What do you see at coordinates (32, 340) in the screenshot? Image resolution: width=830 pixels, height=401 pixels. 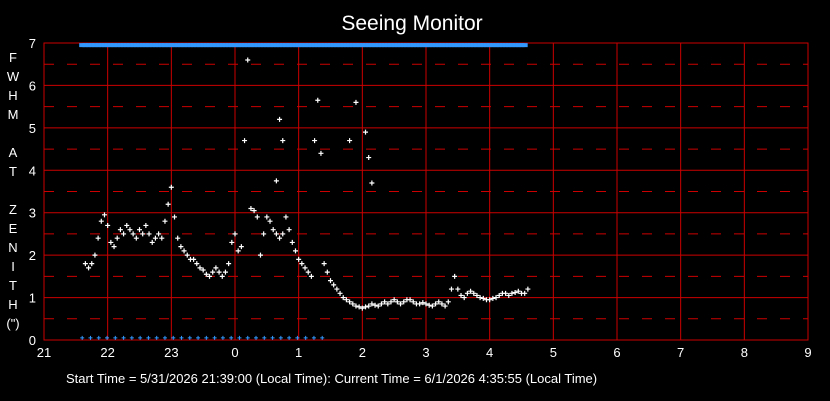 I see `y-tick-label: 0` at bounding box center [32, 340].